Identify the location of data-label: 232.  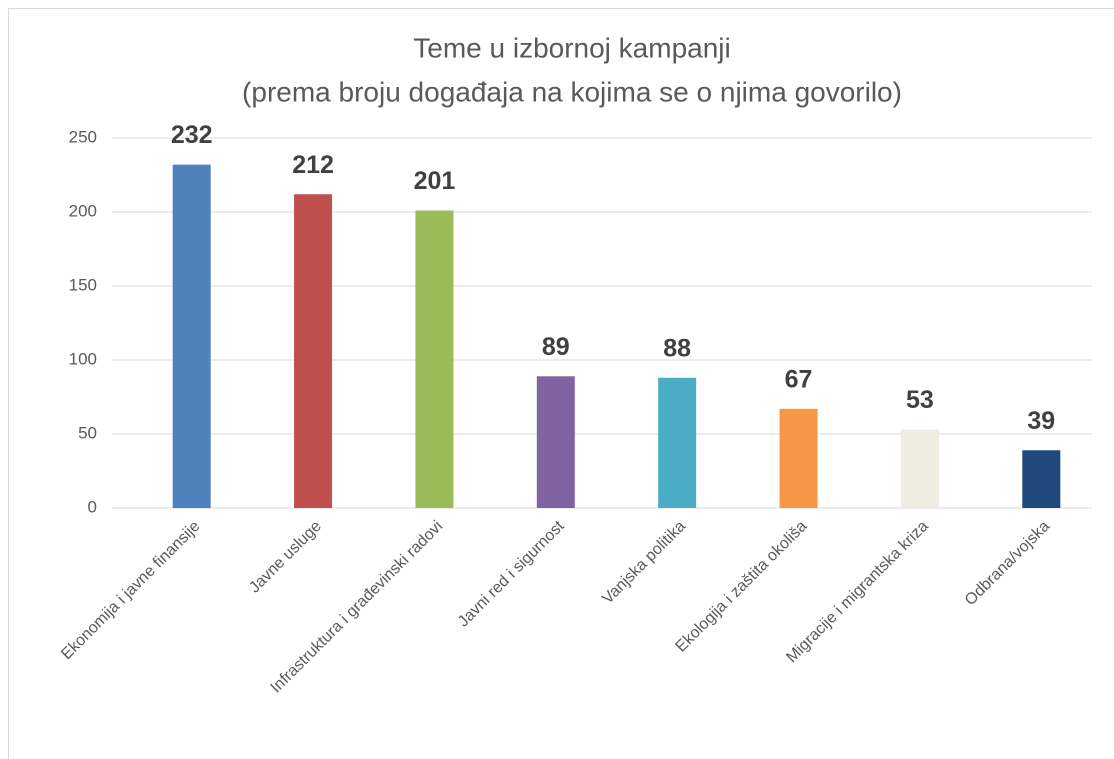
(192, 135).